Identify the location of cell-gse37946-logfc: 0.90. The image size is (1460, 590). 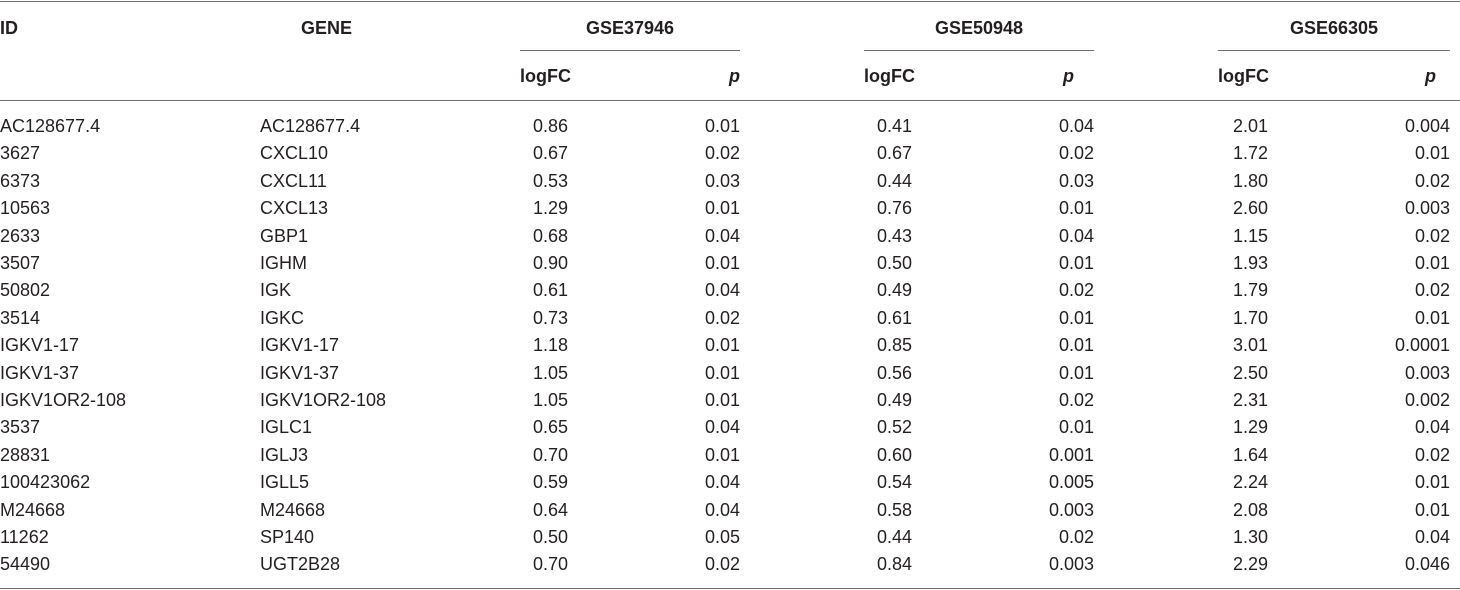
(550, 263).